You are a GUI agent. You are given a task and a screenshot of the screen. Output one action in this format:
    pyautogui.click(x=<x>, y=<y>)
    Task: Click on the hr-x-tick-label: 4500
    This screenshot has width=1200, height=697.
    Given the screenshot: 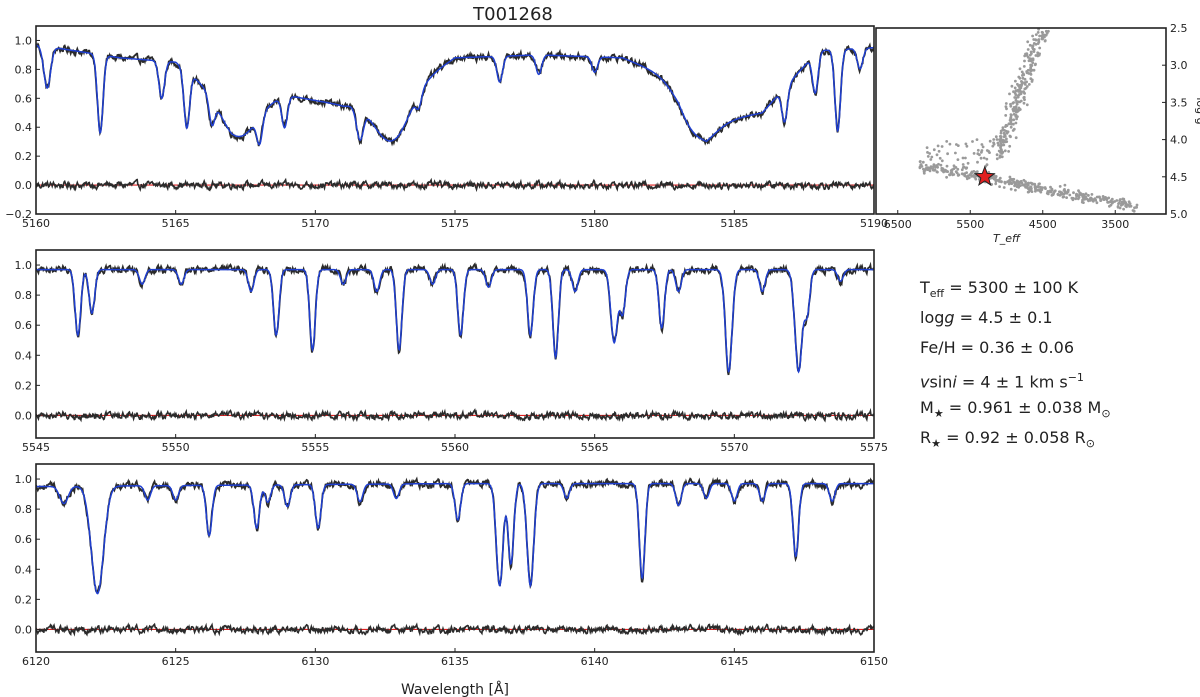 What is the action you would take?
    pyautogui.click(x=1043, y=224)
    